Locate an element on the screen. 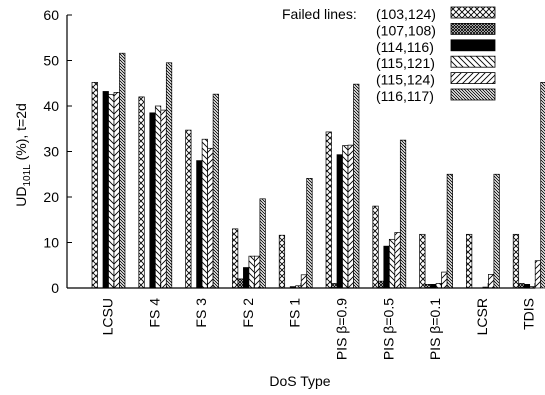 This screenshot has width=545, height=395. x-tick-label-tdis: TDIS is located at coordinates (529, 314).